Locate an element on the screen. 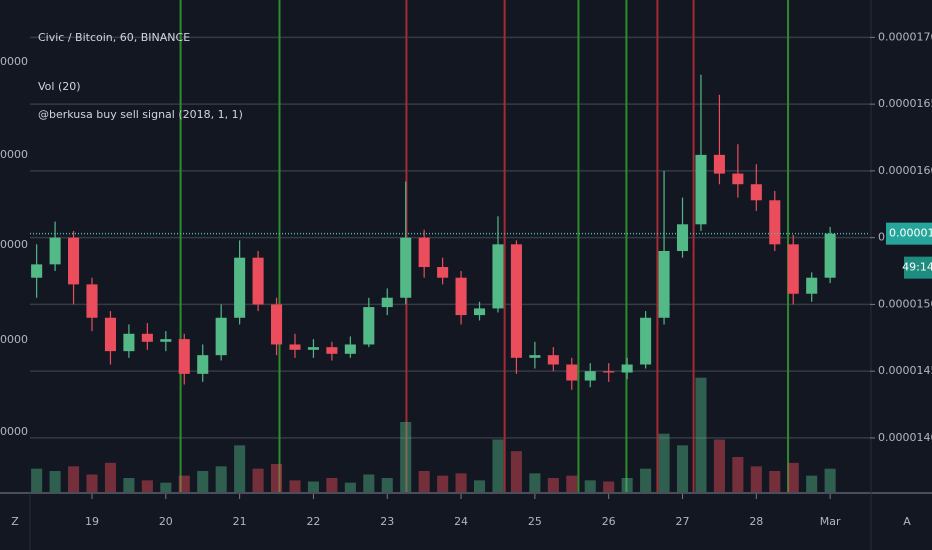 The image size is (932, 550). x-tick-label: 26 is located at coordinates (609, 521).